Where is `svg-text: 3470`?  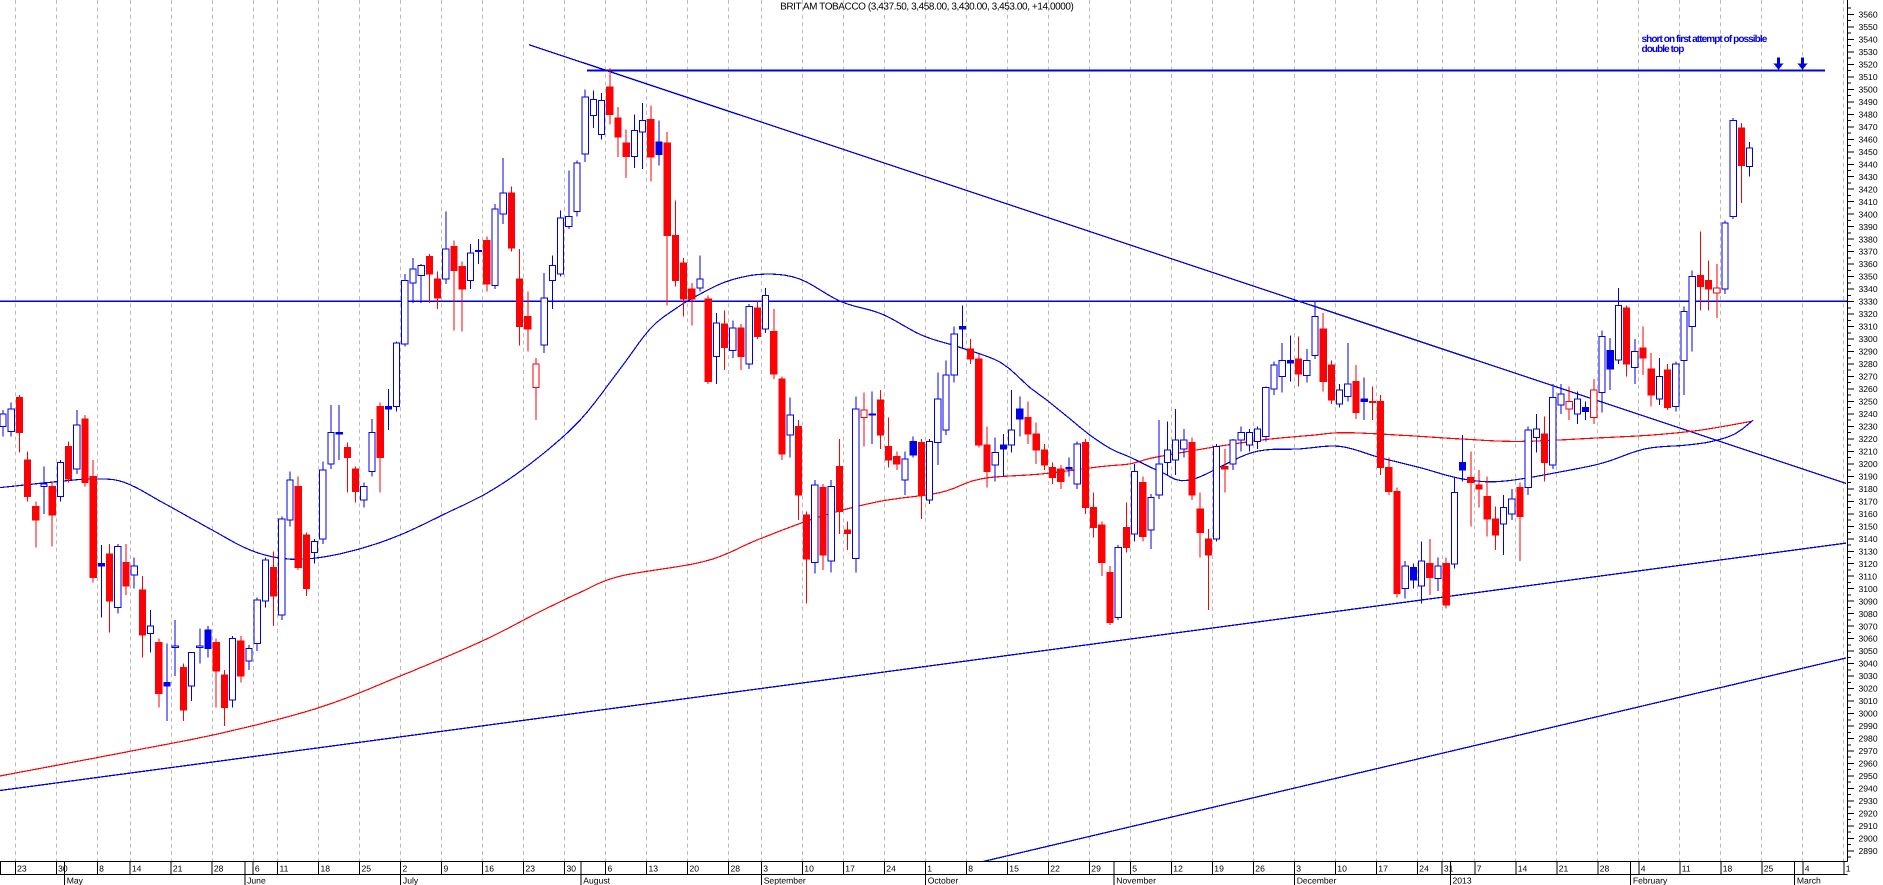
svg-text: 3470 is located at coordinates (1868, 127).